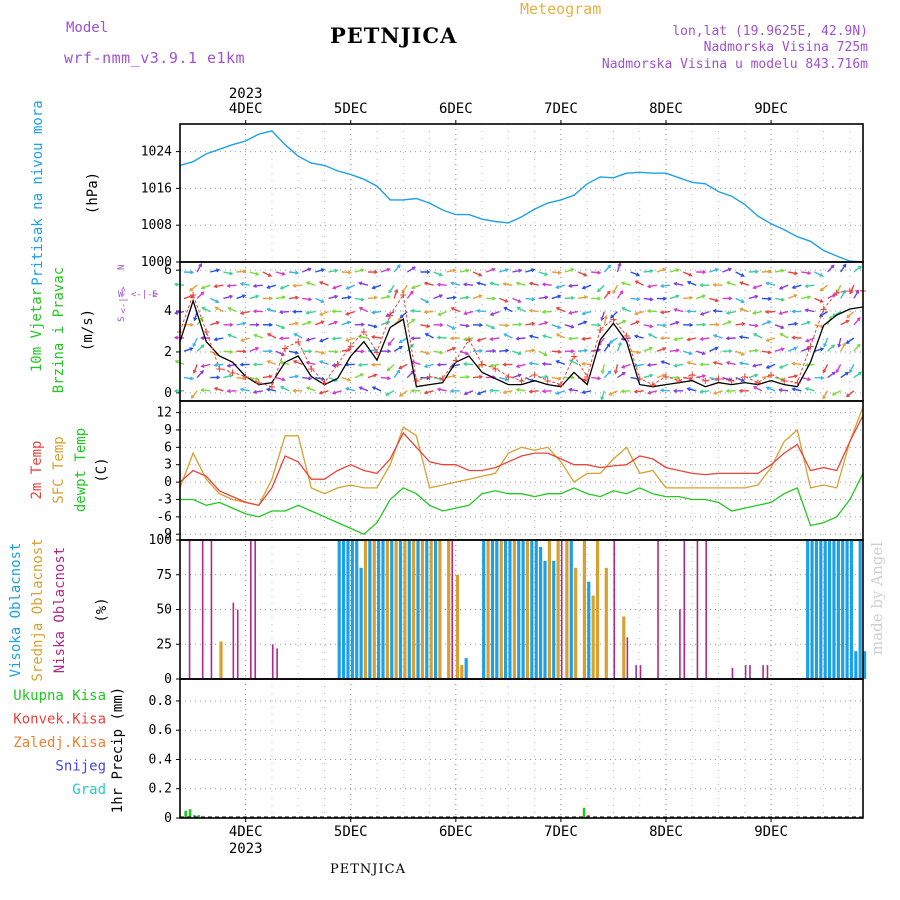 This screenshot has width=900, height=900. What do you see at coordinates (561, 9) in the screenshot?
I see `product-title: Meteogram` at bounding box center [561, 9].